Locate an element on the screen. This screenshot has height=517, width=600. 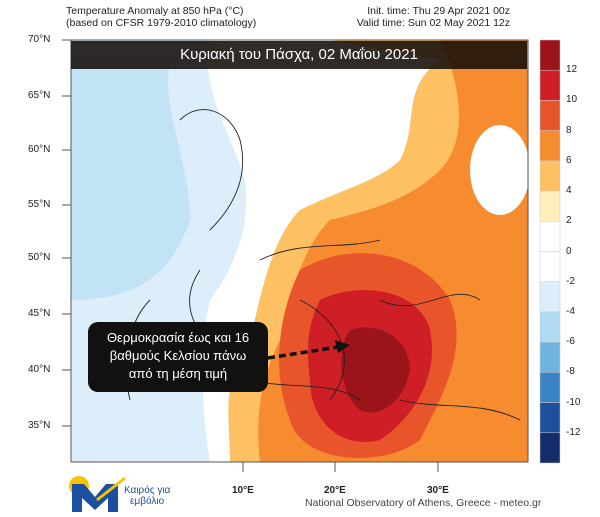
init-time: Init. time: Thu 29 Apr 2021 00z is located at coordinates (438, 11).